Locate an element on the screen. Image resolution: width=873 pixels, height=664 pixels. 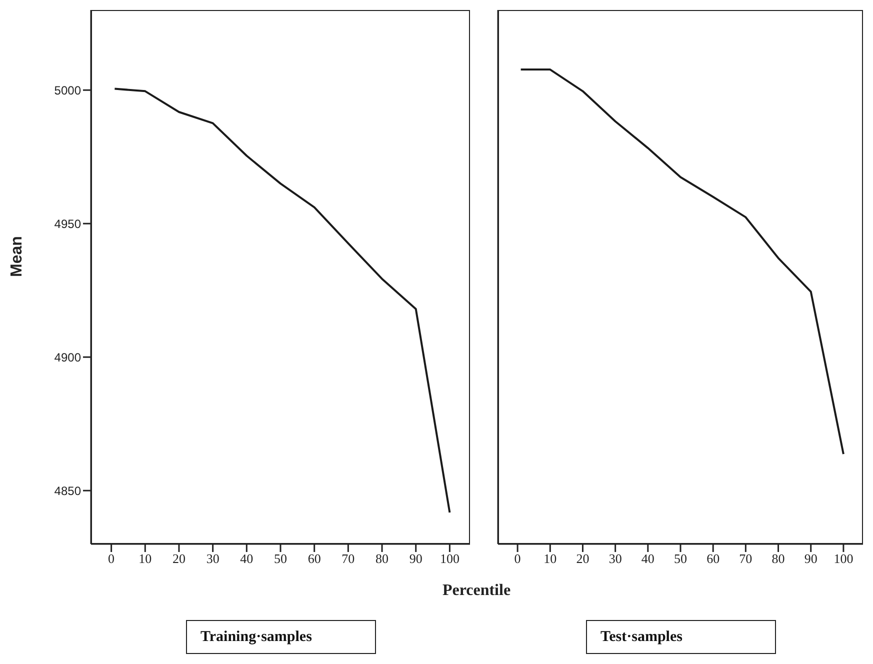
text: Test·samples is located at coordinates (681, 637).